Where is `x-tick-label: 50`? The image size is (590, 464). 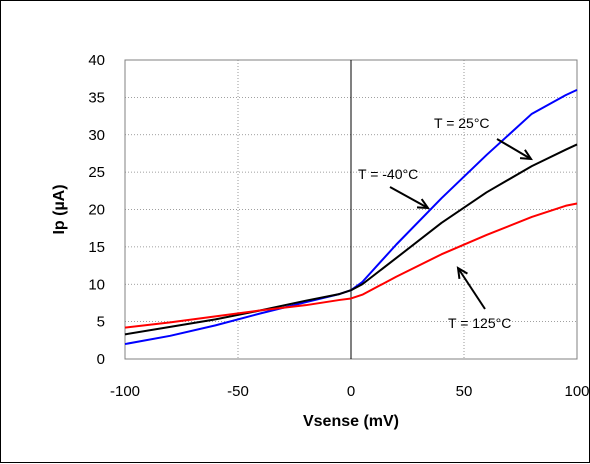
x-tick-label: 50 is located at coordinates (464, 391).